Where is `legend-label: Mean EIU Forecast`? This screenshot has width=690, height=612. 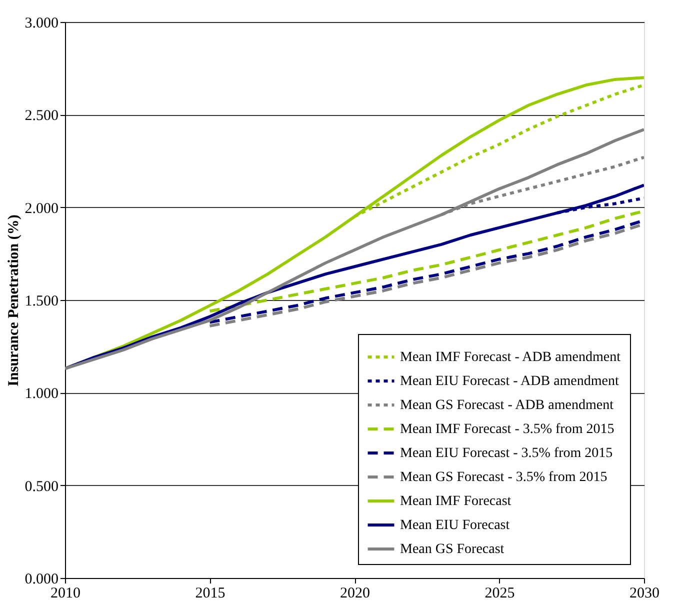
legend-label: Mean EIU Forecast is located at coordinates (455, 525).